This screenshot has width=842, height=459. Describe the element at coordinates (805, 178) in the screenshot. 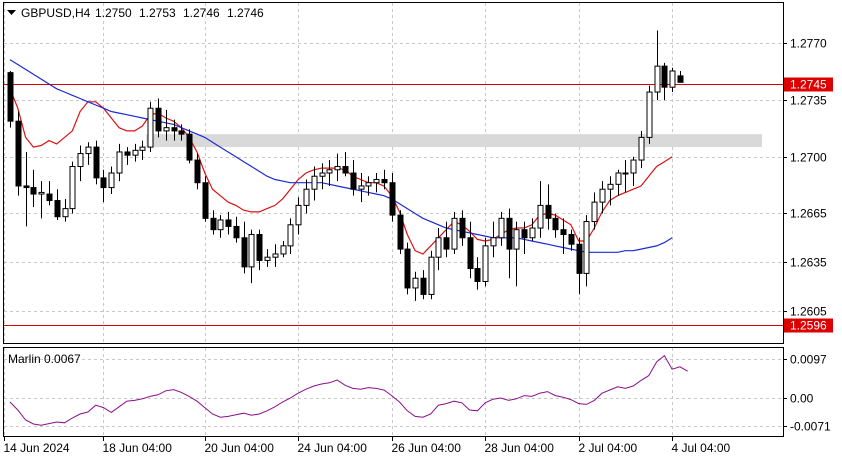

I see `price-axis: 1.2770 1.2735 1.2700 1.2665 1.2635 1.2605` at that location.